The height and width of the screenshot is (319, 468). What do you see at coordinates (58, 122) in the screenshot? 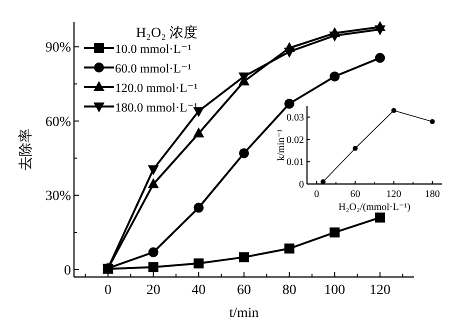
I see `y-tick-label: 60%` at bounding box center [58, 122].